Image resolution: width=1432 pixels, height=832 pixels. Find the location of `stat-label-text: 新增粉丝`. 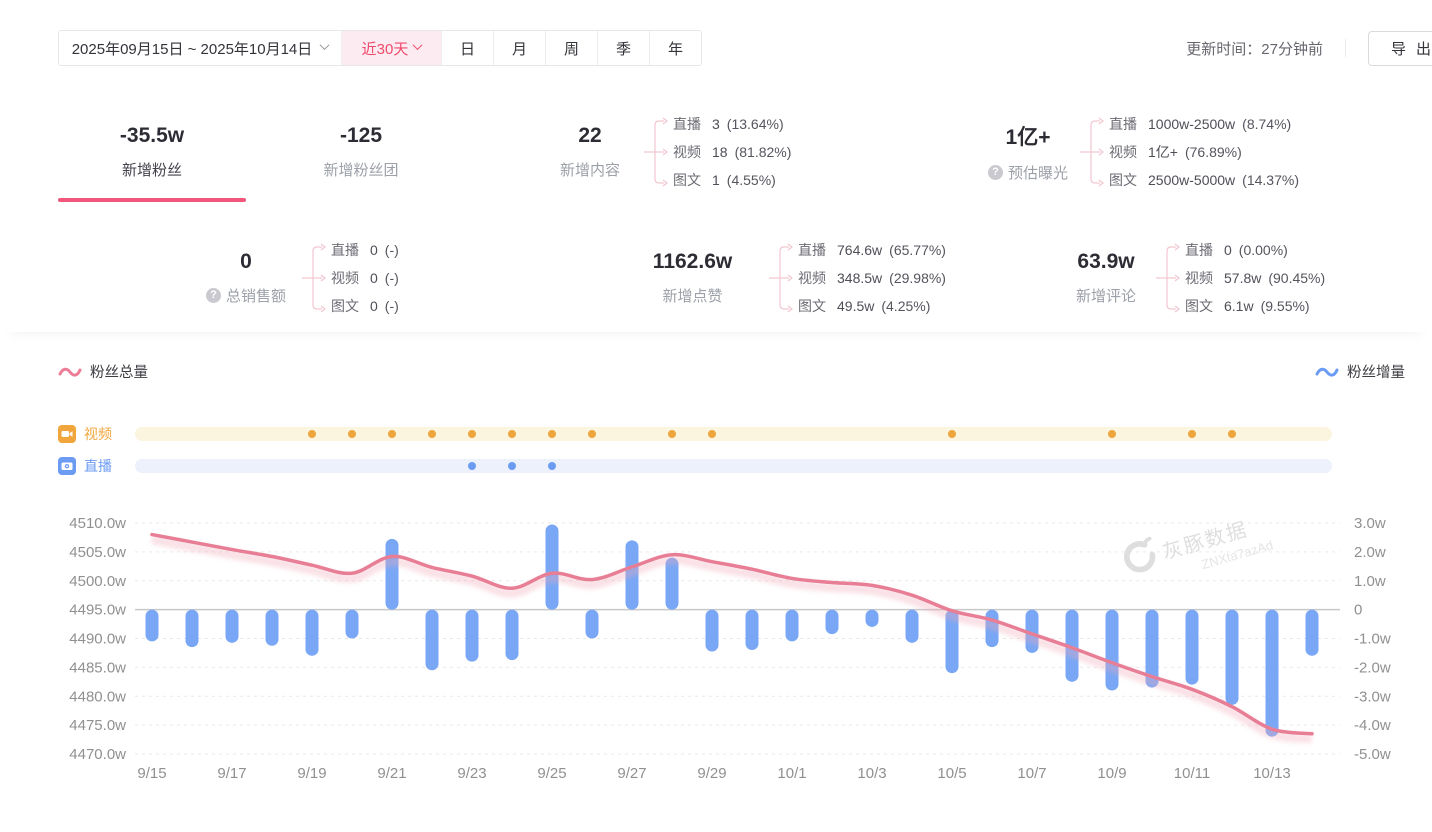

stat-label-text: 新增粉丝 is located at coordinates (151, 170).